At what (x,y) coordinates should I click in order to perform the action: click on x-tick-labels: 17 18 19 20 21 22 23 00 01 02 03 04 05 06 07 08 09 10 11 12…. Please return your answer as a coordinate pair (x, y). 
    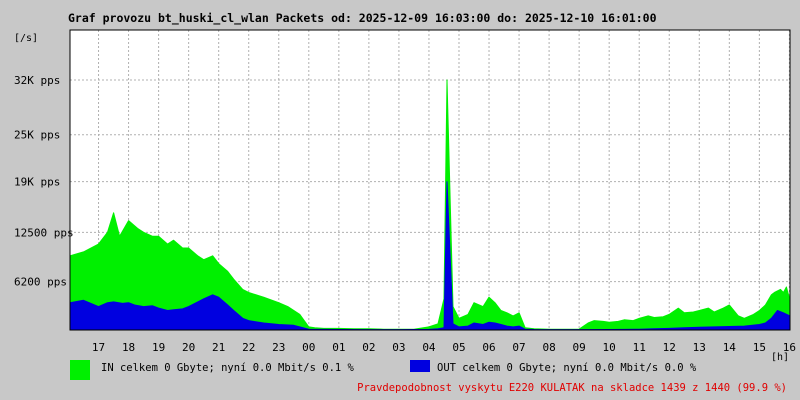
    Looking at the image, I should click on (444, 347).